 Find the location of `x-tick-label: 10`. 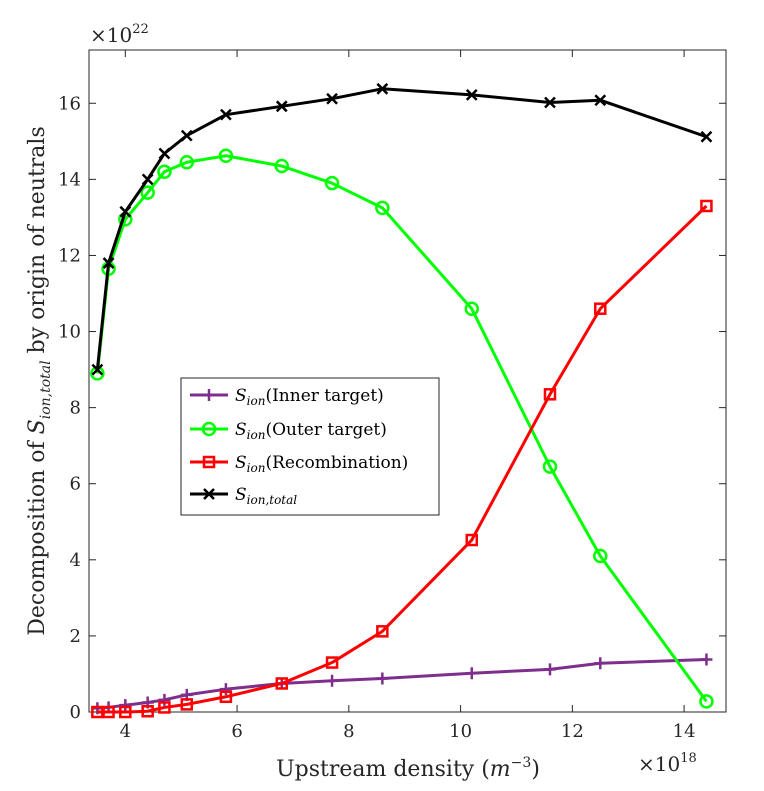

x-tick-label: 10 is located at coordinates (460, 731).